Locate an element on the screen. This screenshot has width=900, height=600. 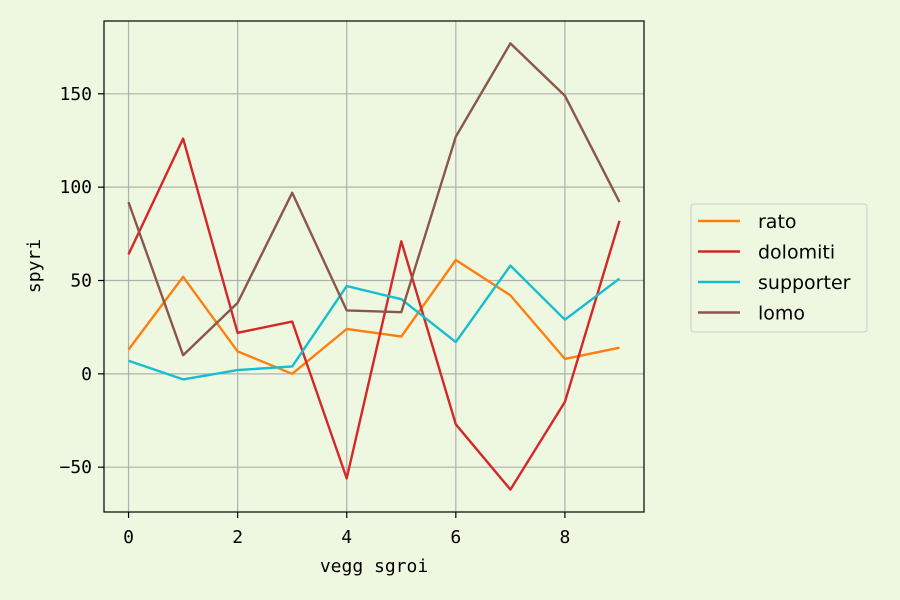
y-axis-label: spyri is located at coordinates (34, 266).